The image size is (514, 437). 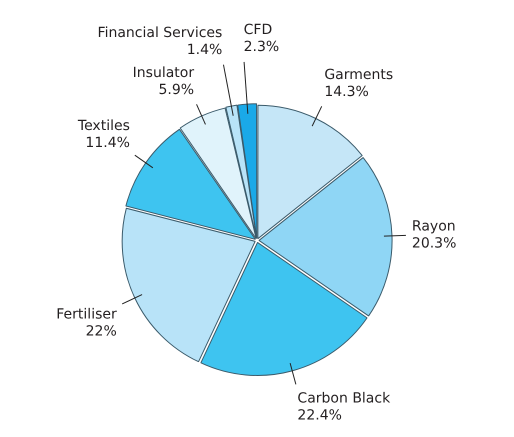 I want to click on slice-label: Insulator, so click(x=163, y=72).